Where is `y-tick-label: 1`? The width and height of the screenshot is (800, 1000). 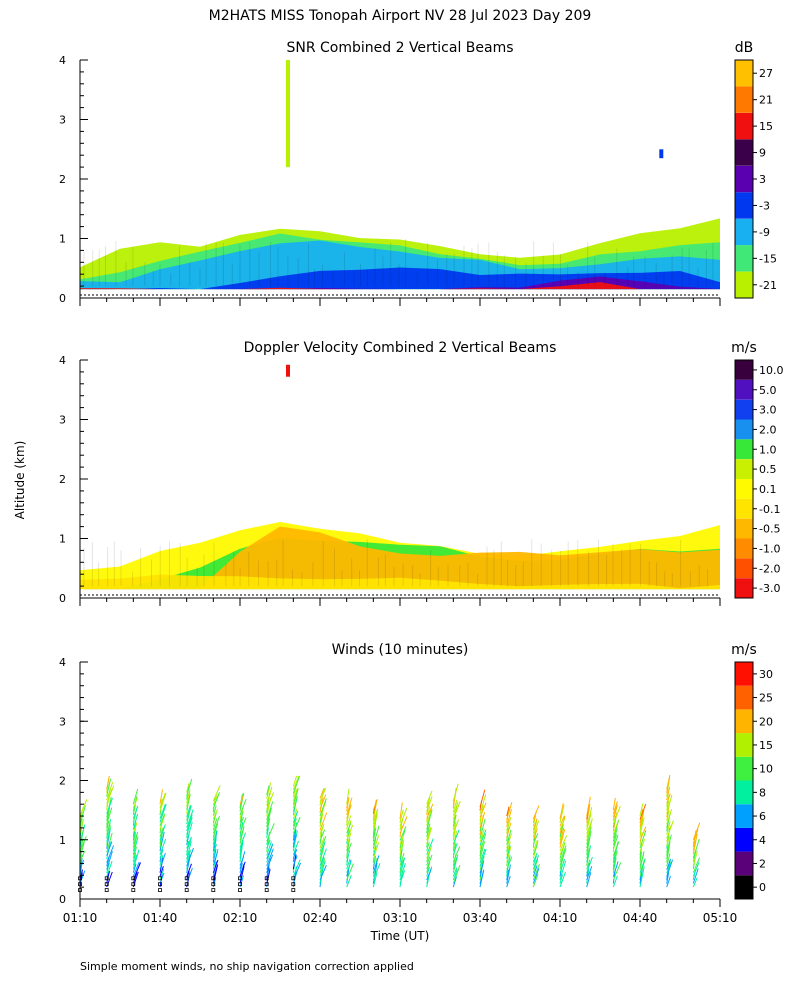
y-tick-label: 1 is located at coordinates (62, 239).